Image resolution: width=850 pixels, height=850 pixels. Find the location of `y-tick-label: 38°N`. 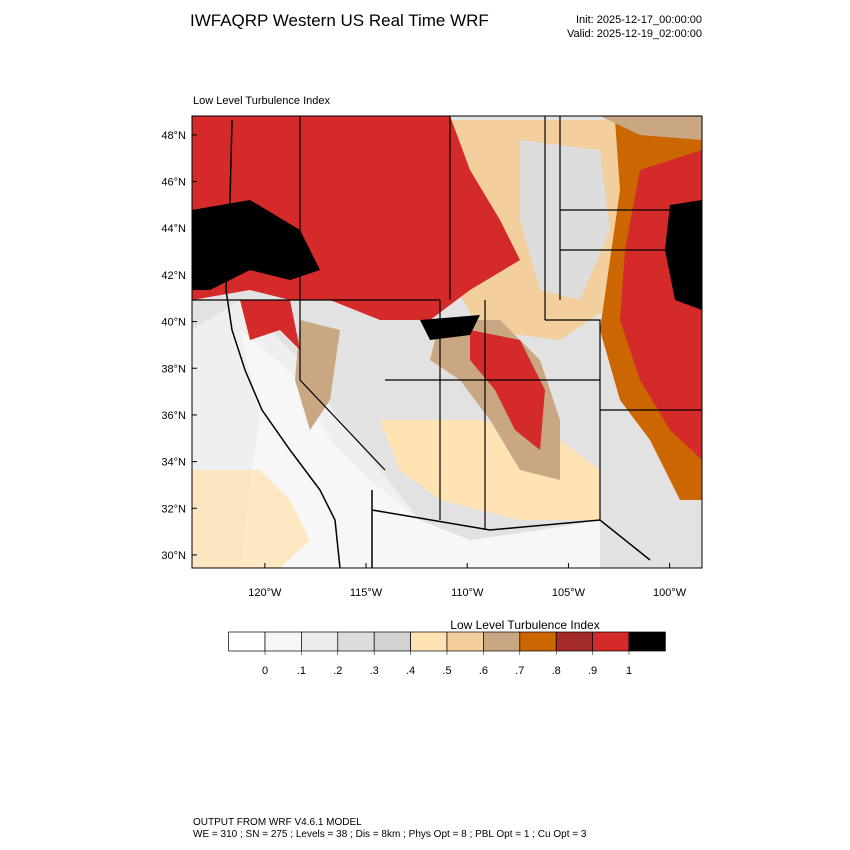

y-tick-label: 38°N is located at coordinates (173, 369).